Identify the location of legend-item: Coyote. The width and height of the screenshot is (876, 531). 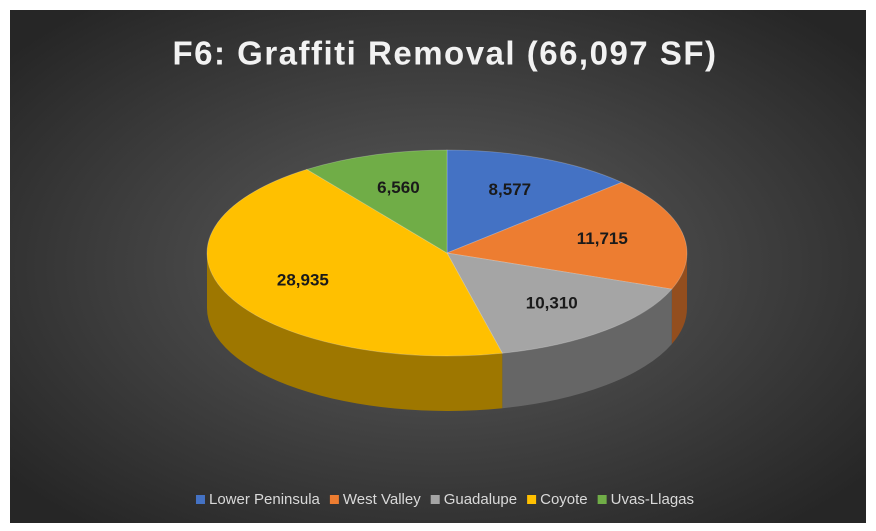
(557, 499).